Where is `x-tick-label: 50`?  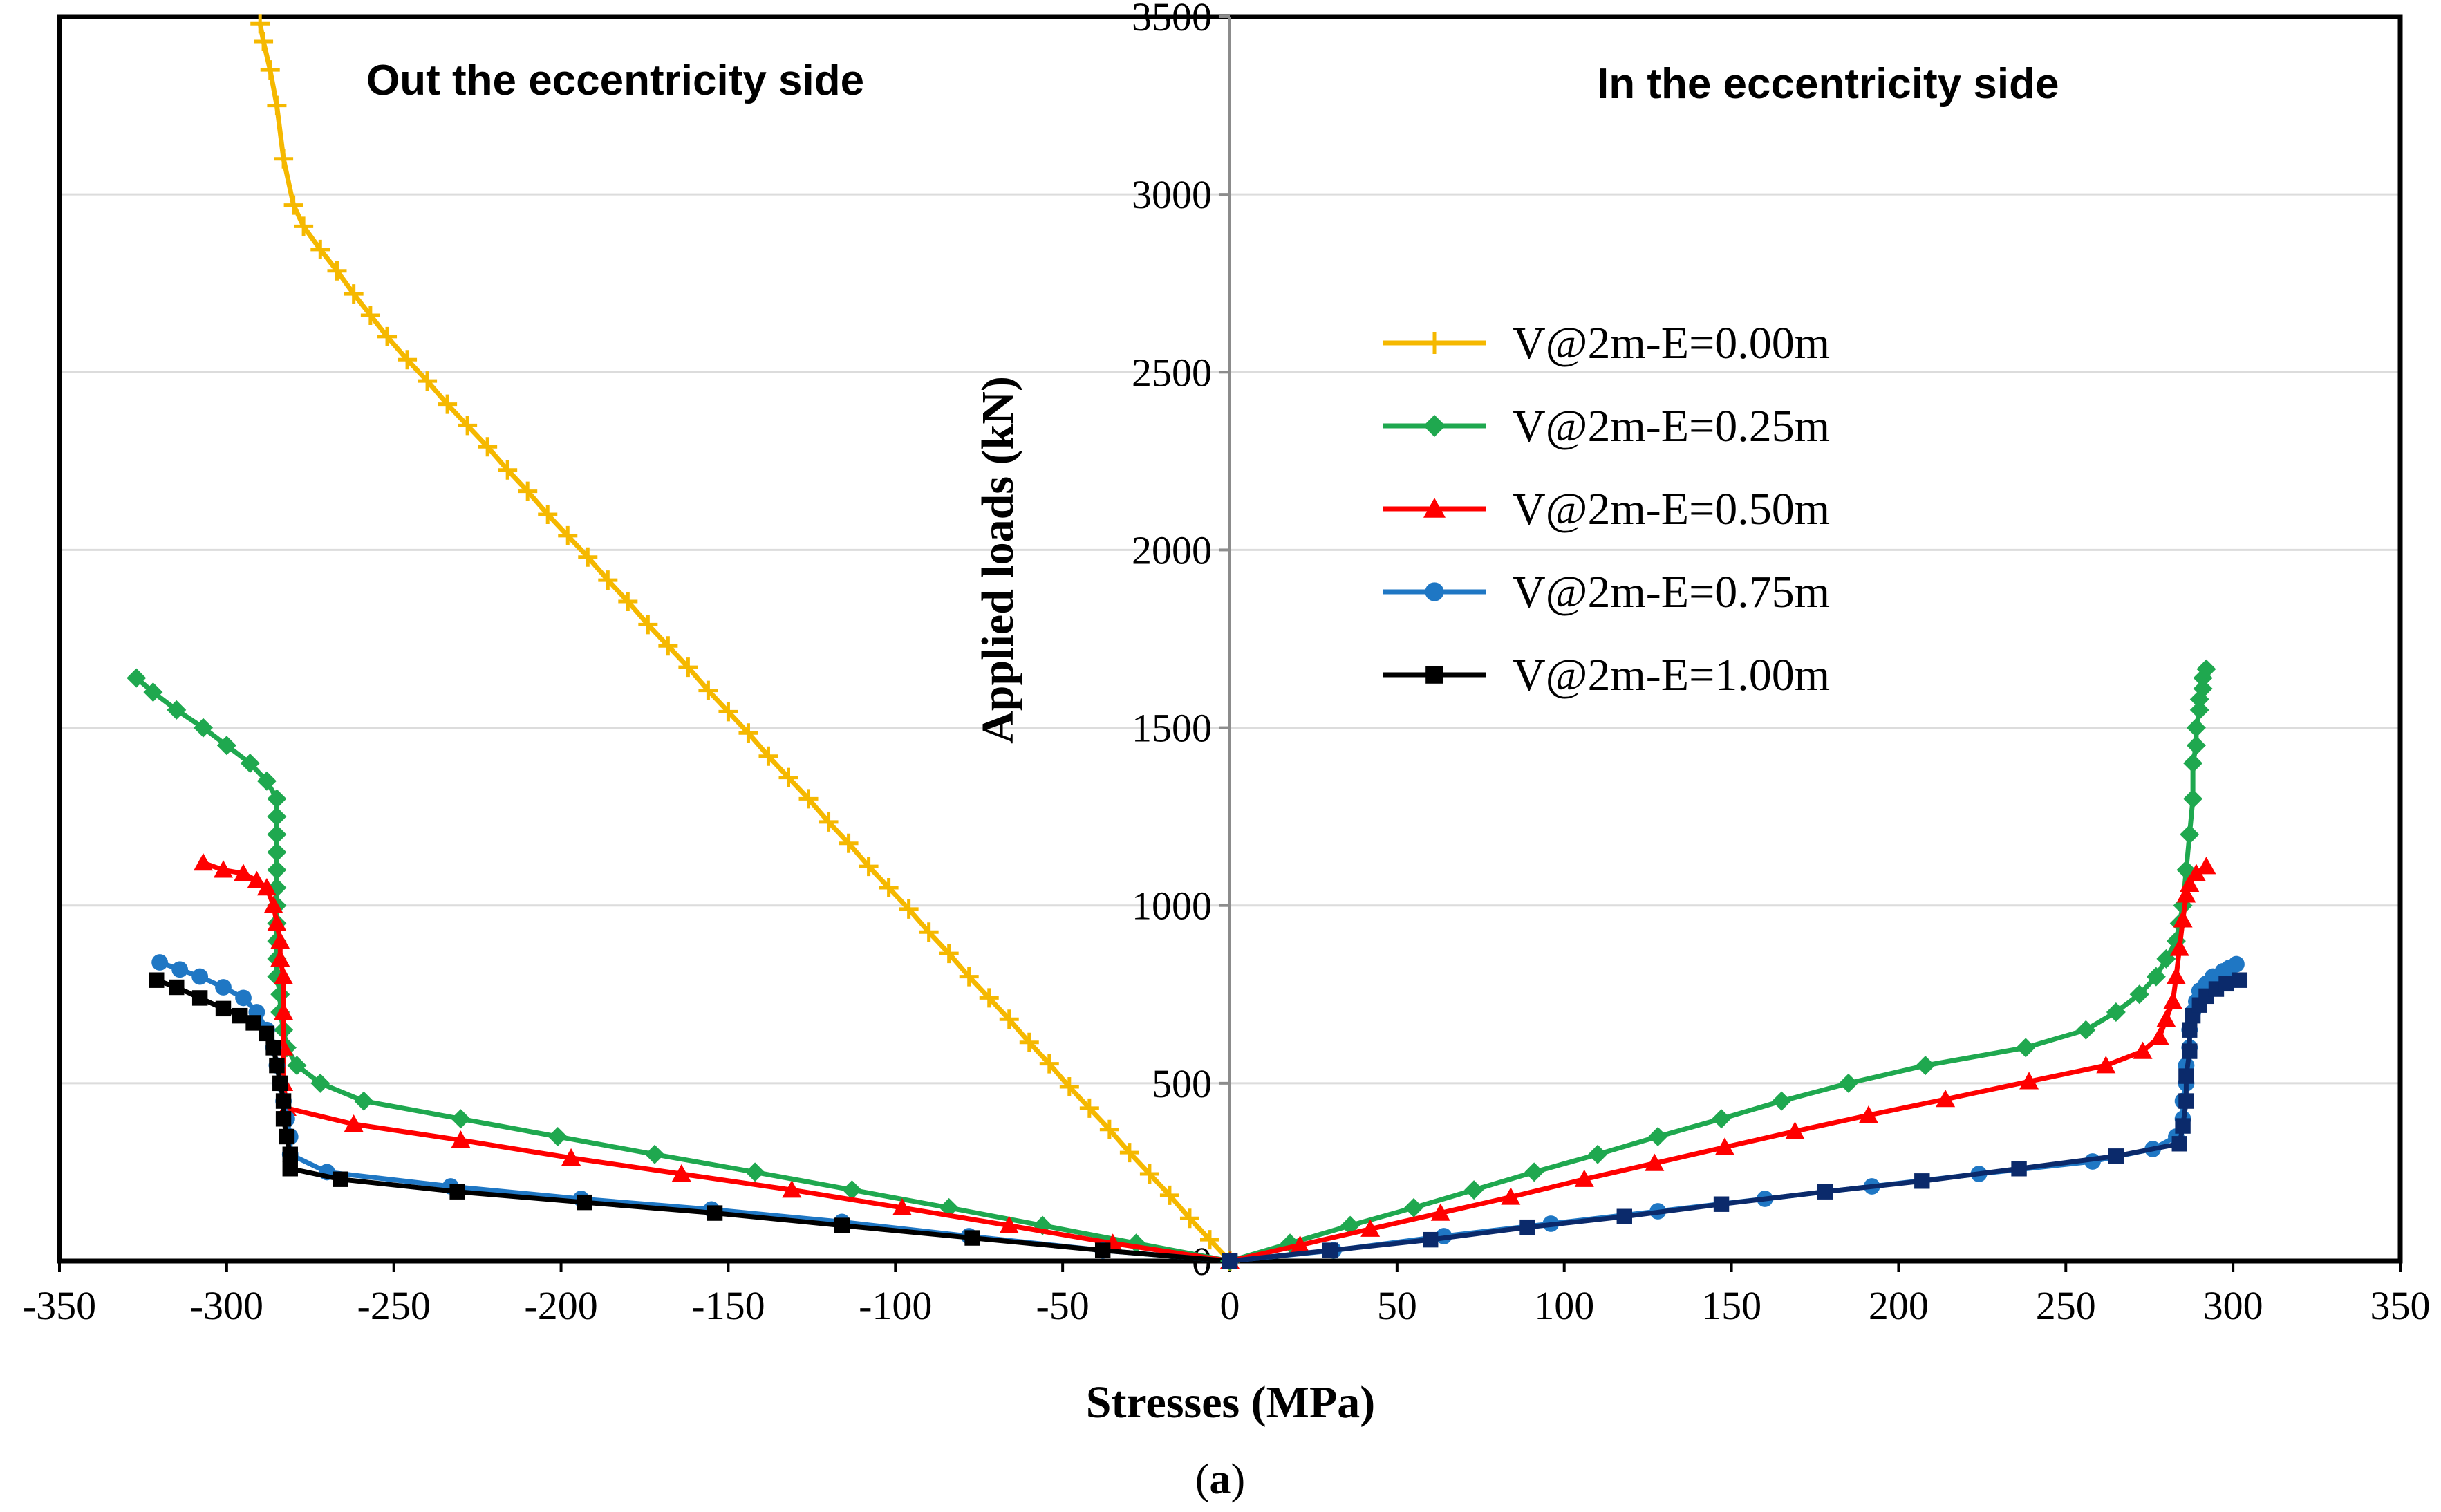 x-tick-label: 50 is located at coordinates (1397, 1305).